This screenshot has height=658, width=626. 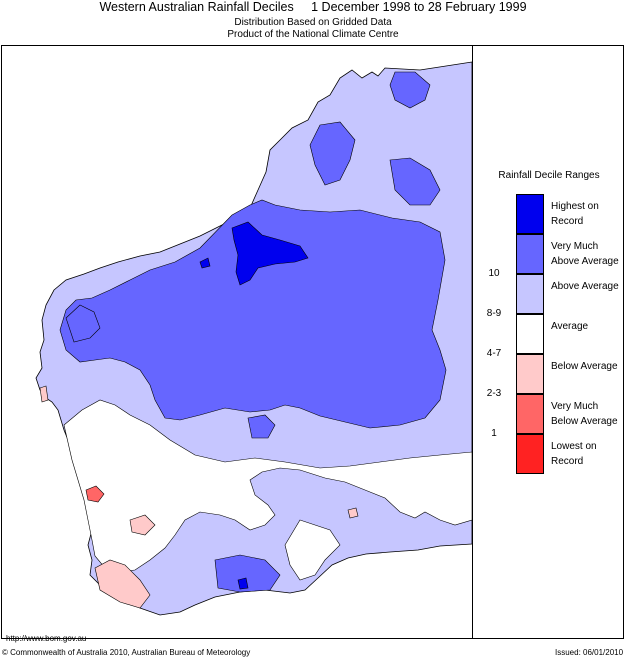 What do you see at coordinates (415, 181) in the screenshot?
I see `region-very-much-above-avg-ne3` at bounding box center [415, 181].